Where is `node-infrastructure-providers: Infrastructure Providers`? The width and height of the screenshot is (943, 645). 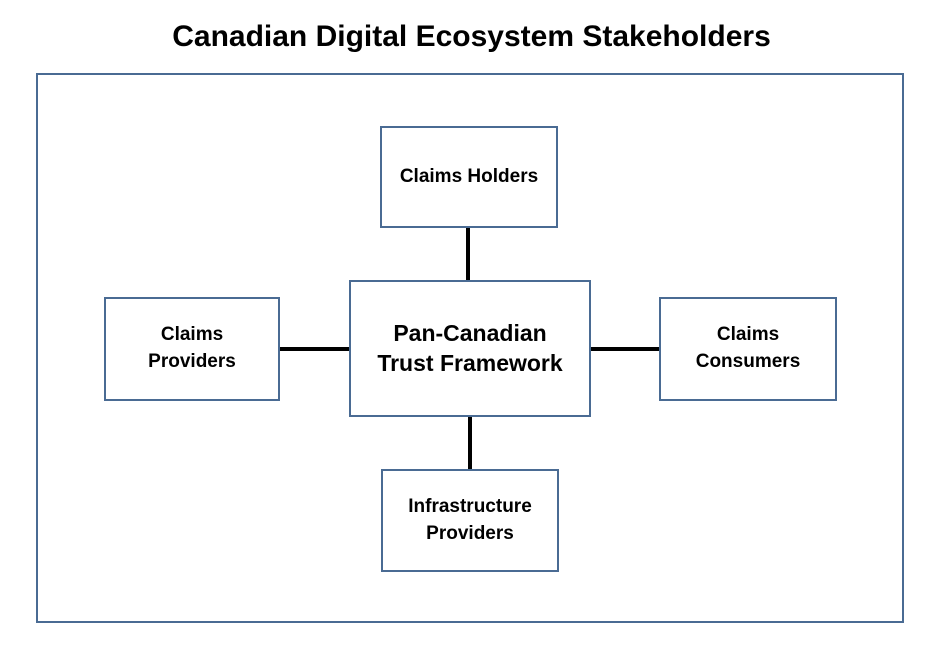 node-infrastructure-providers: Infrastructure Providers is located at coordinates (470, 520).